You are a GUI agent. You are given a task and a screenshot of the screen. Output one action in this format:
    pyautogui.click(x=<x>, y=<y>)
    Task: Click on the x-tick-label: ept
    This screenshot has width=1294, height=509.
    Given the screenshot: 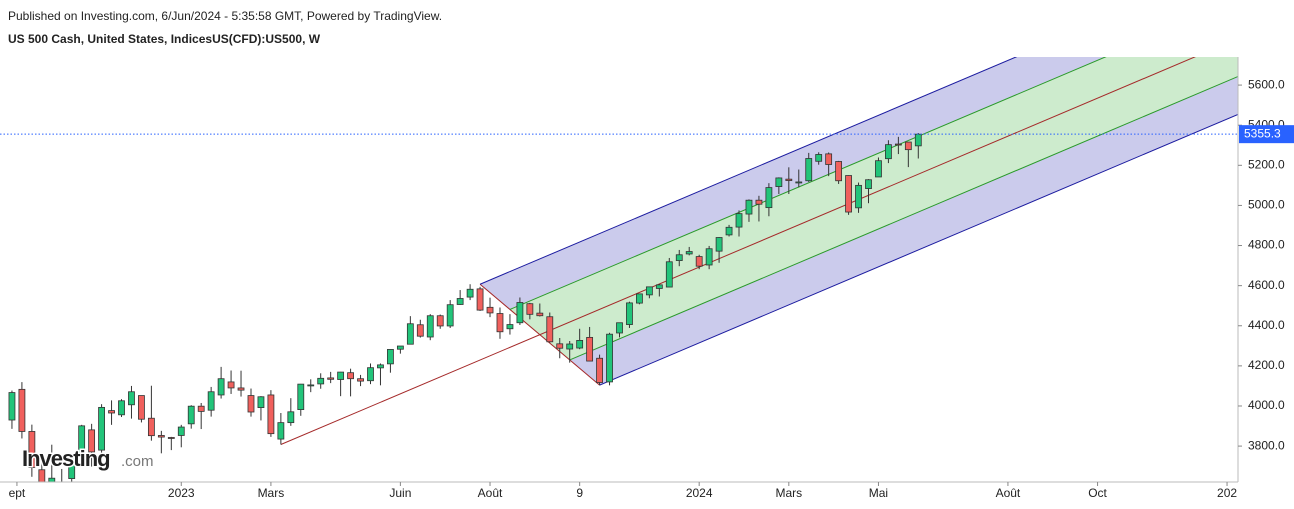 What is the action you would take?
    pyautogui.click(x=17, y=493)
    